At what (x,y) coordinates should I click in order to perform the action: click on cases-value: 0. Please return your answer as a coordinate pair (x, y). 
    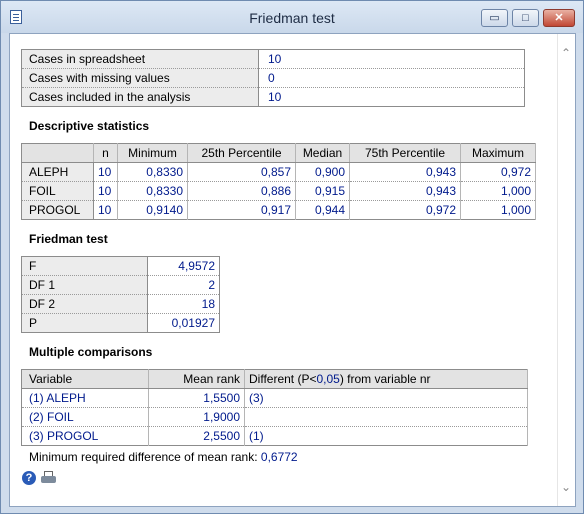
    Looking at the image, I should click on (391, 78).